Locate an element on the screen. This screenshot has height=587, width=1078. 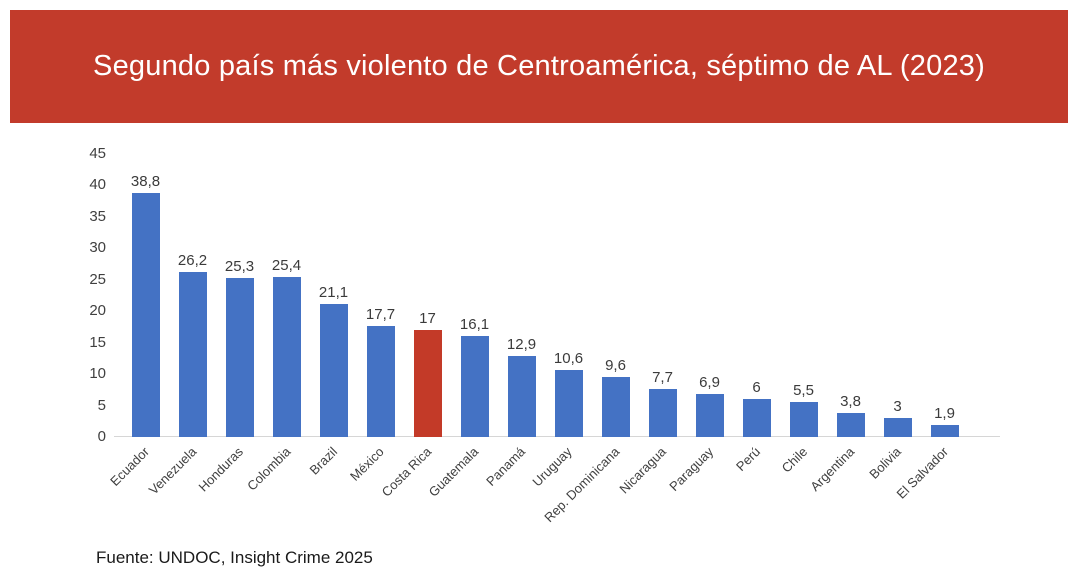
bar-value-label: 1,9 is located at coordinates (944, 414).